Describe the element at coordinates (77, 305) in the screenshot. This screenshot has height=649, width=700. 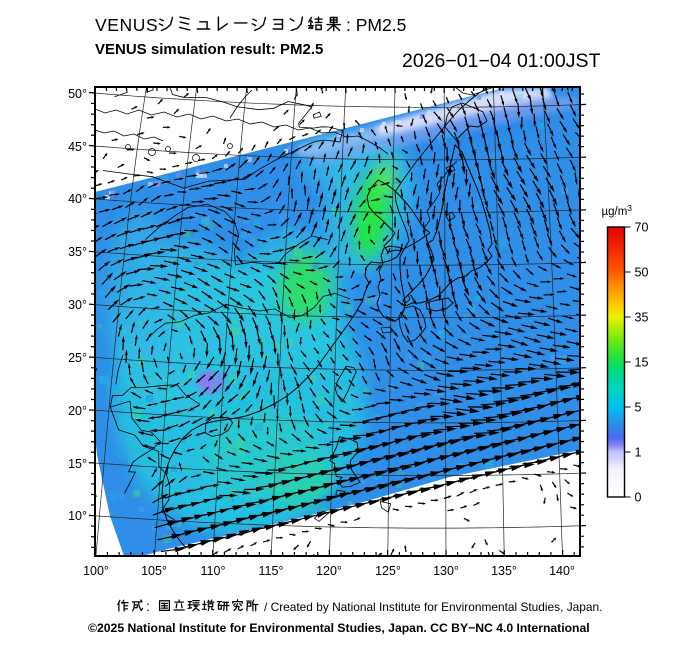
I see `svg-text: 30°` at that location.